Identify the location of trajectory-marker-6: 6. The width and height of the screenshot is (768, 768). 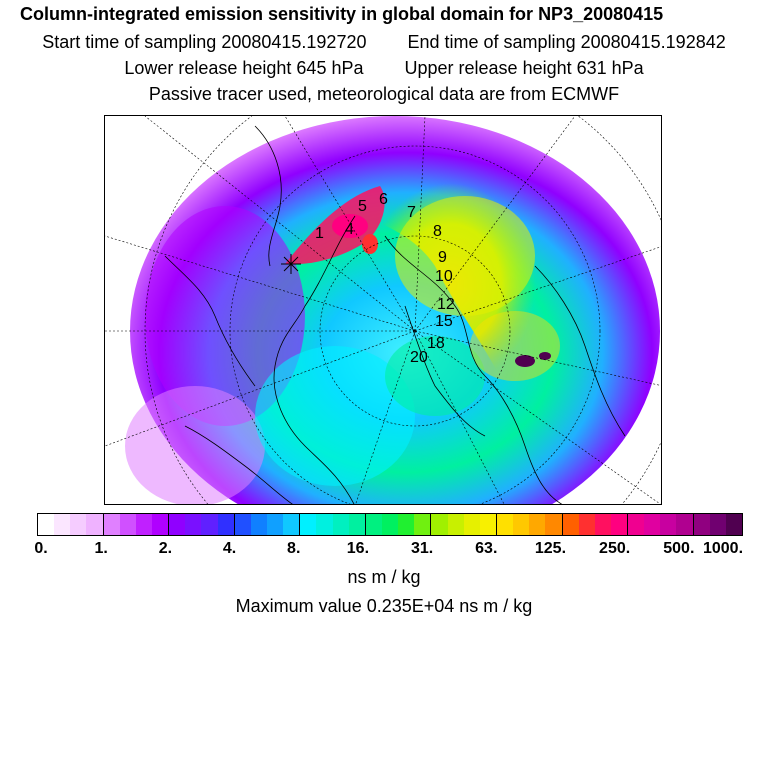
(383, 199).